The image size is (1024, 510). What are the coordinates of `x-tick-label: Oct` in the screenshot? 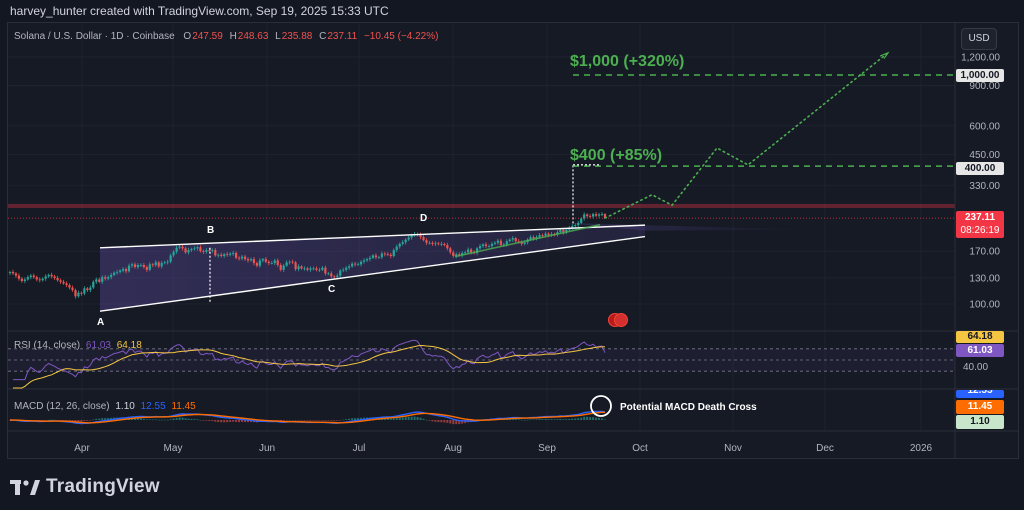 It's located at (640, 448).